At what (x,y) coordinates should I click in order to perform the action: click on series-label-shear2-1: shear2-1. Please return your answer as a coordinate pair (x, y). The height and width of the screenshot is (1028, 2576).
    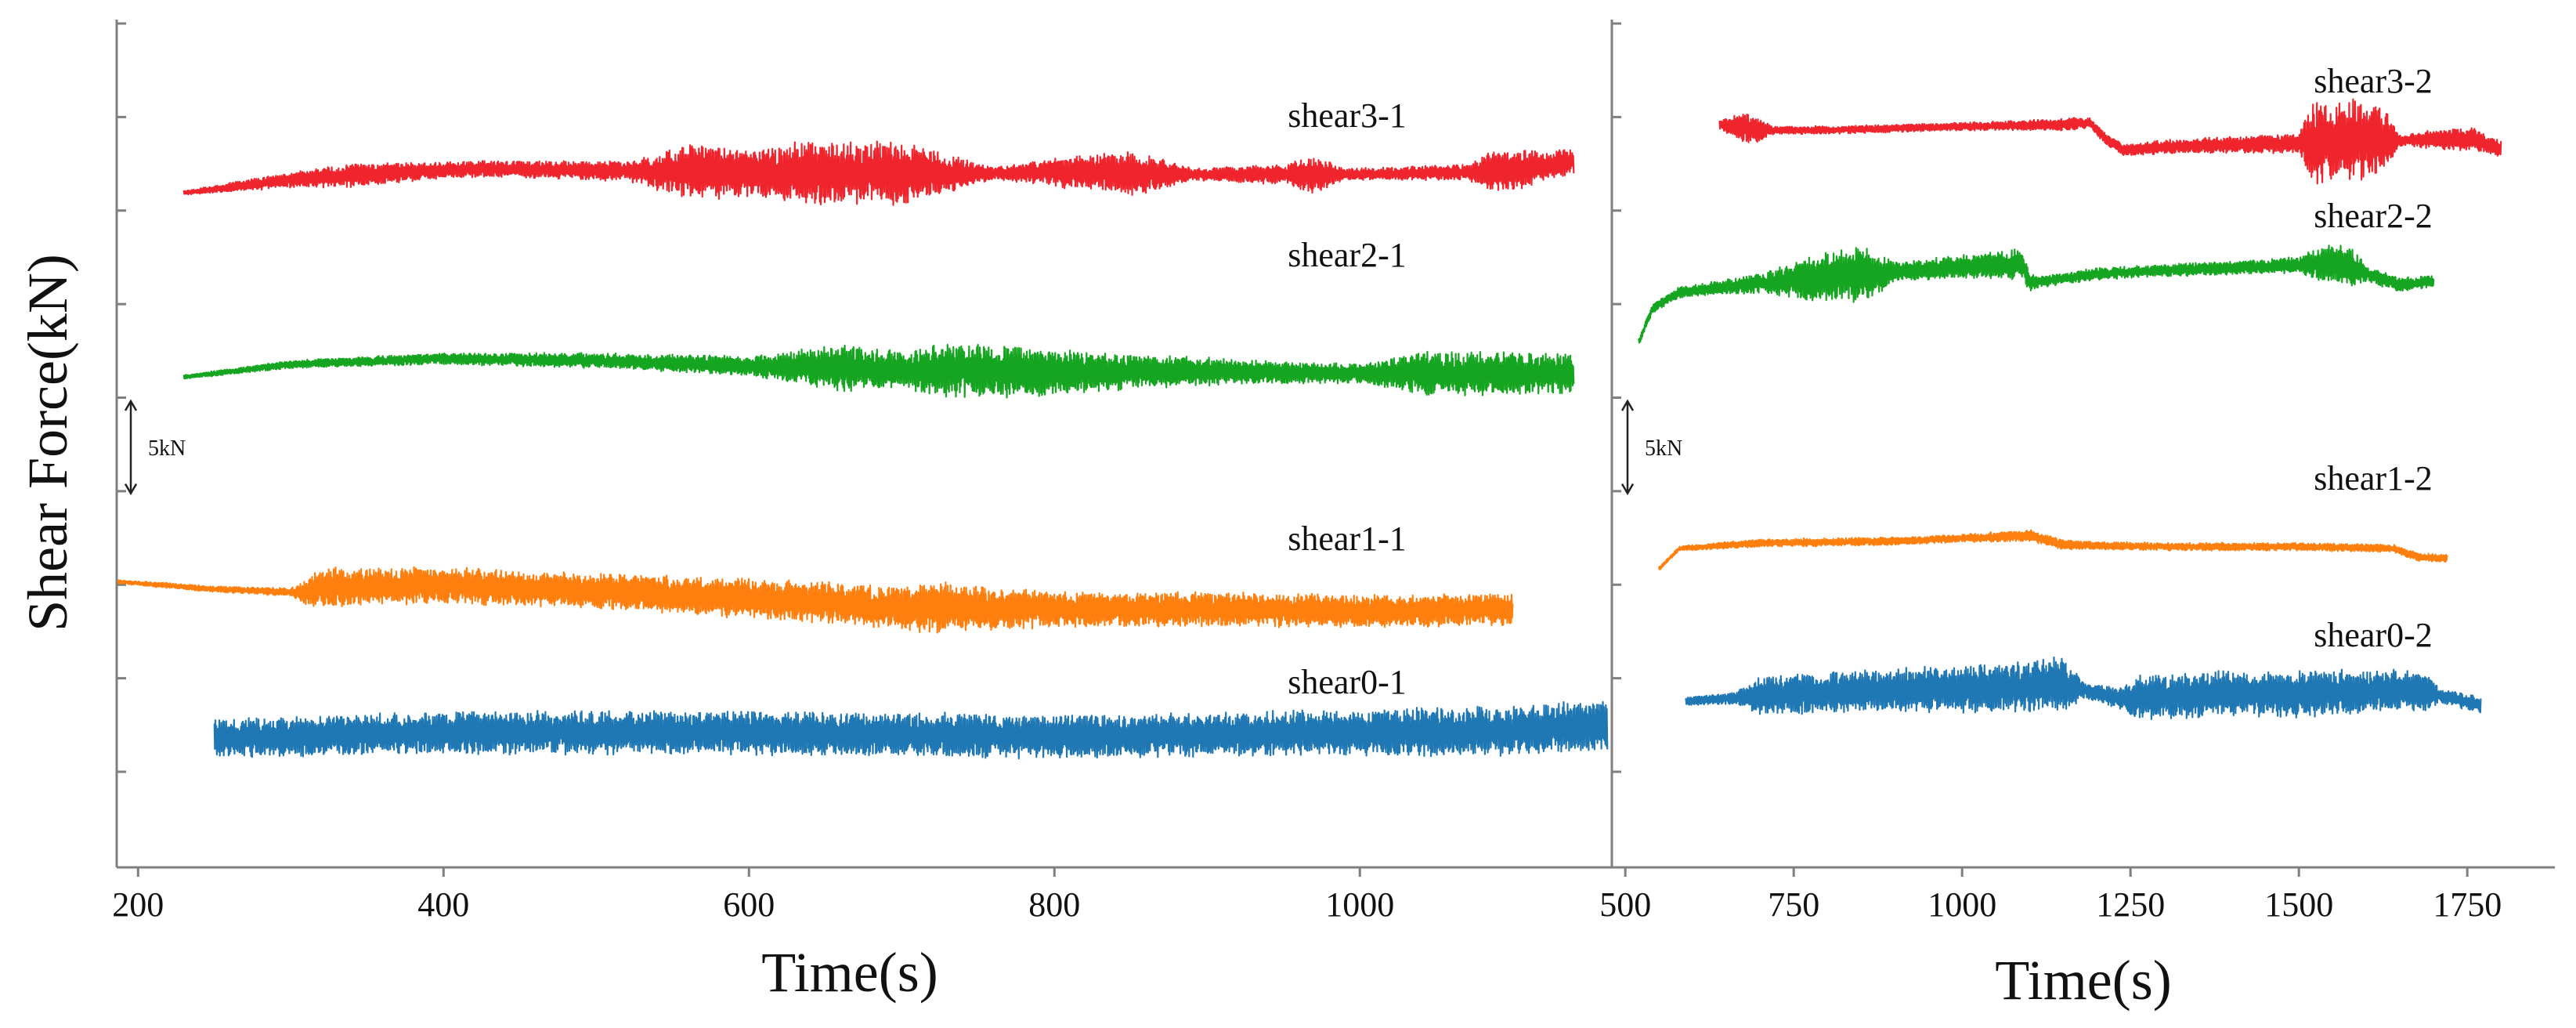
    Looking at the image, I should click on (1347, 255).